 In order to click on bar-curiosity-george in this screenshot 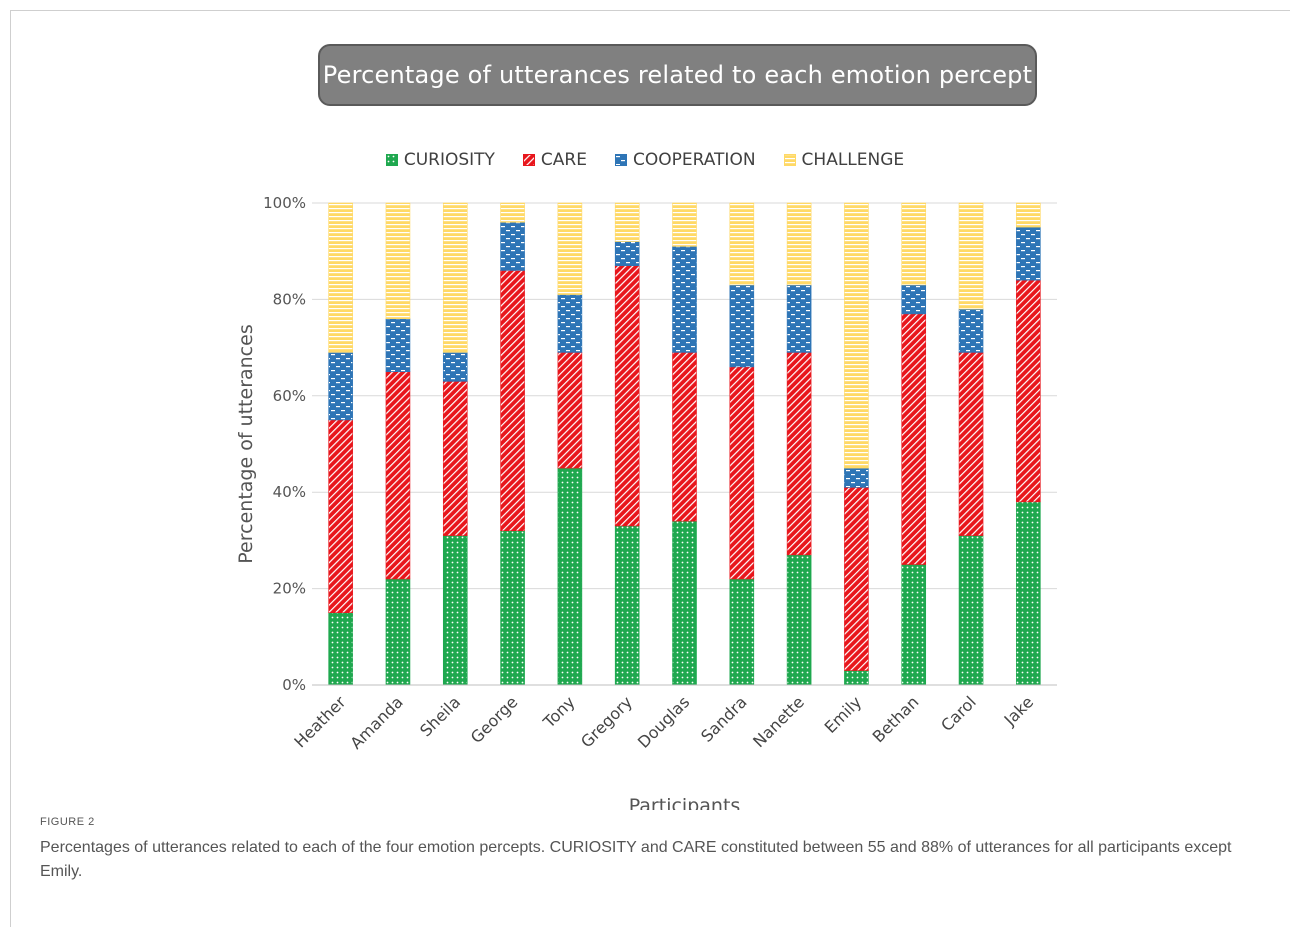, I will do `click(512, 608)`.